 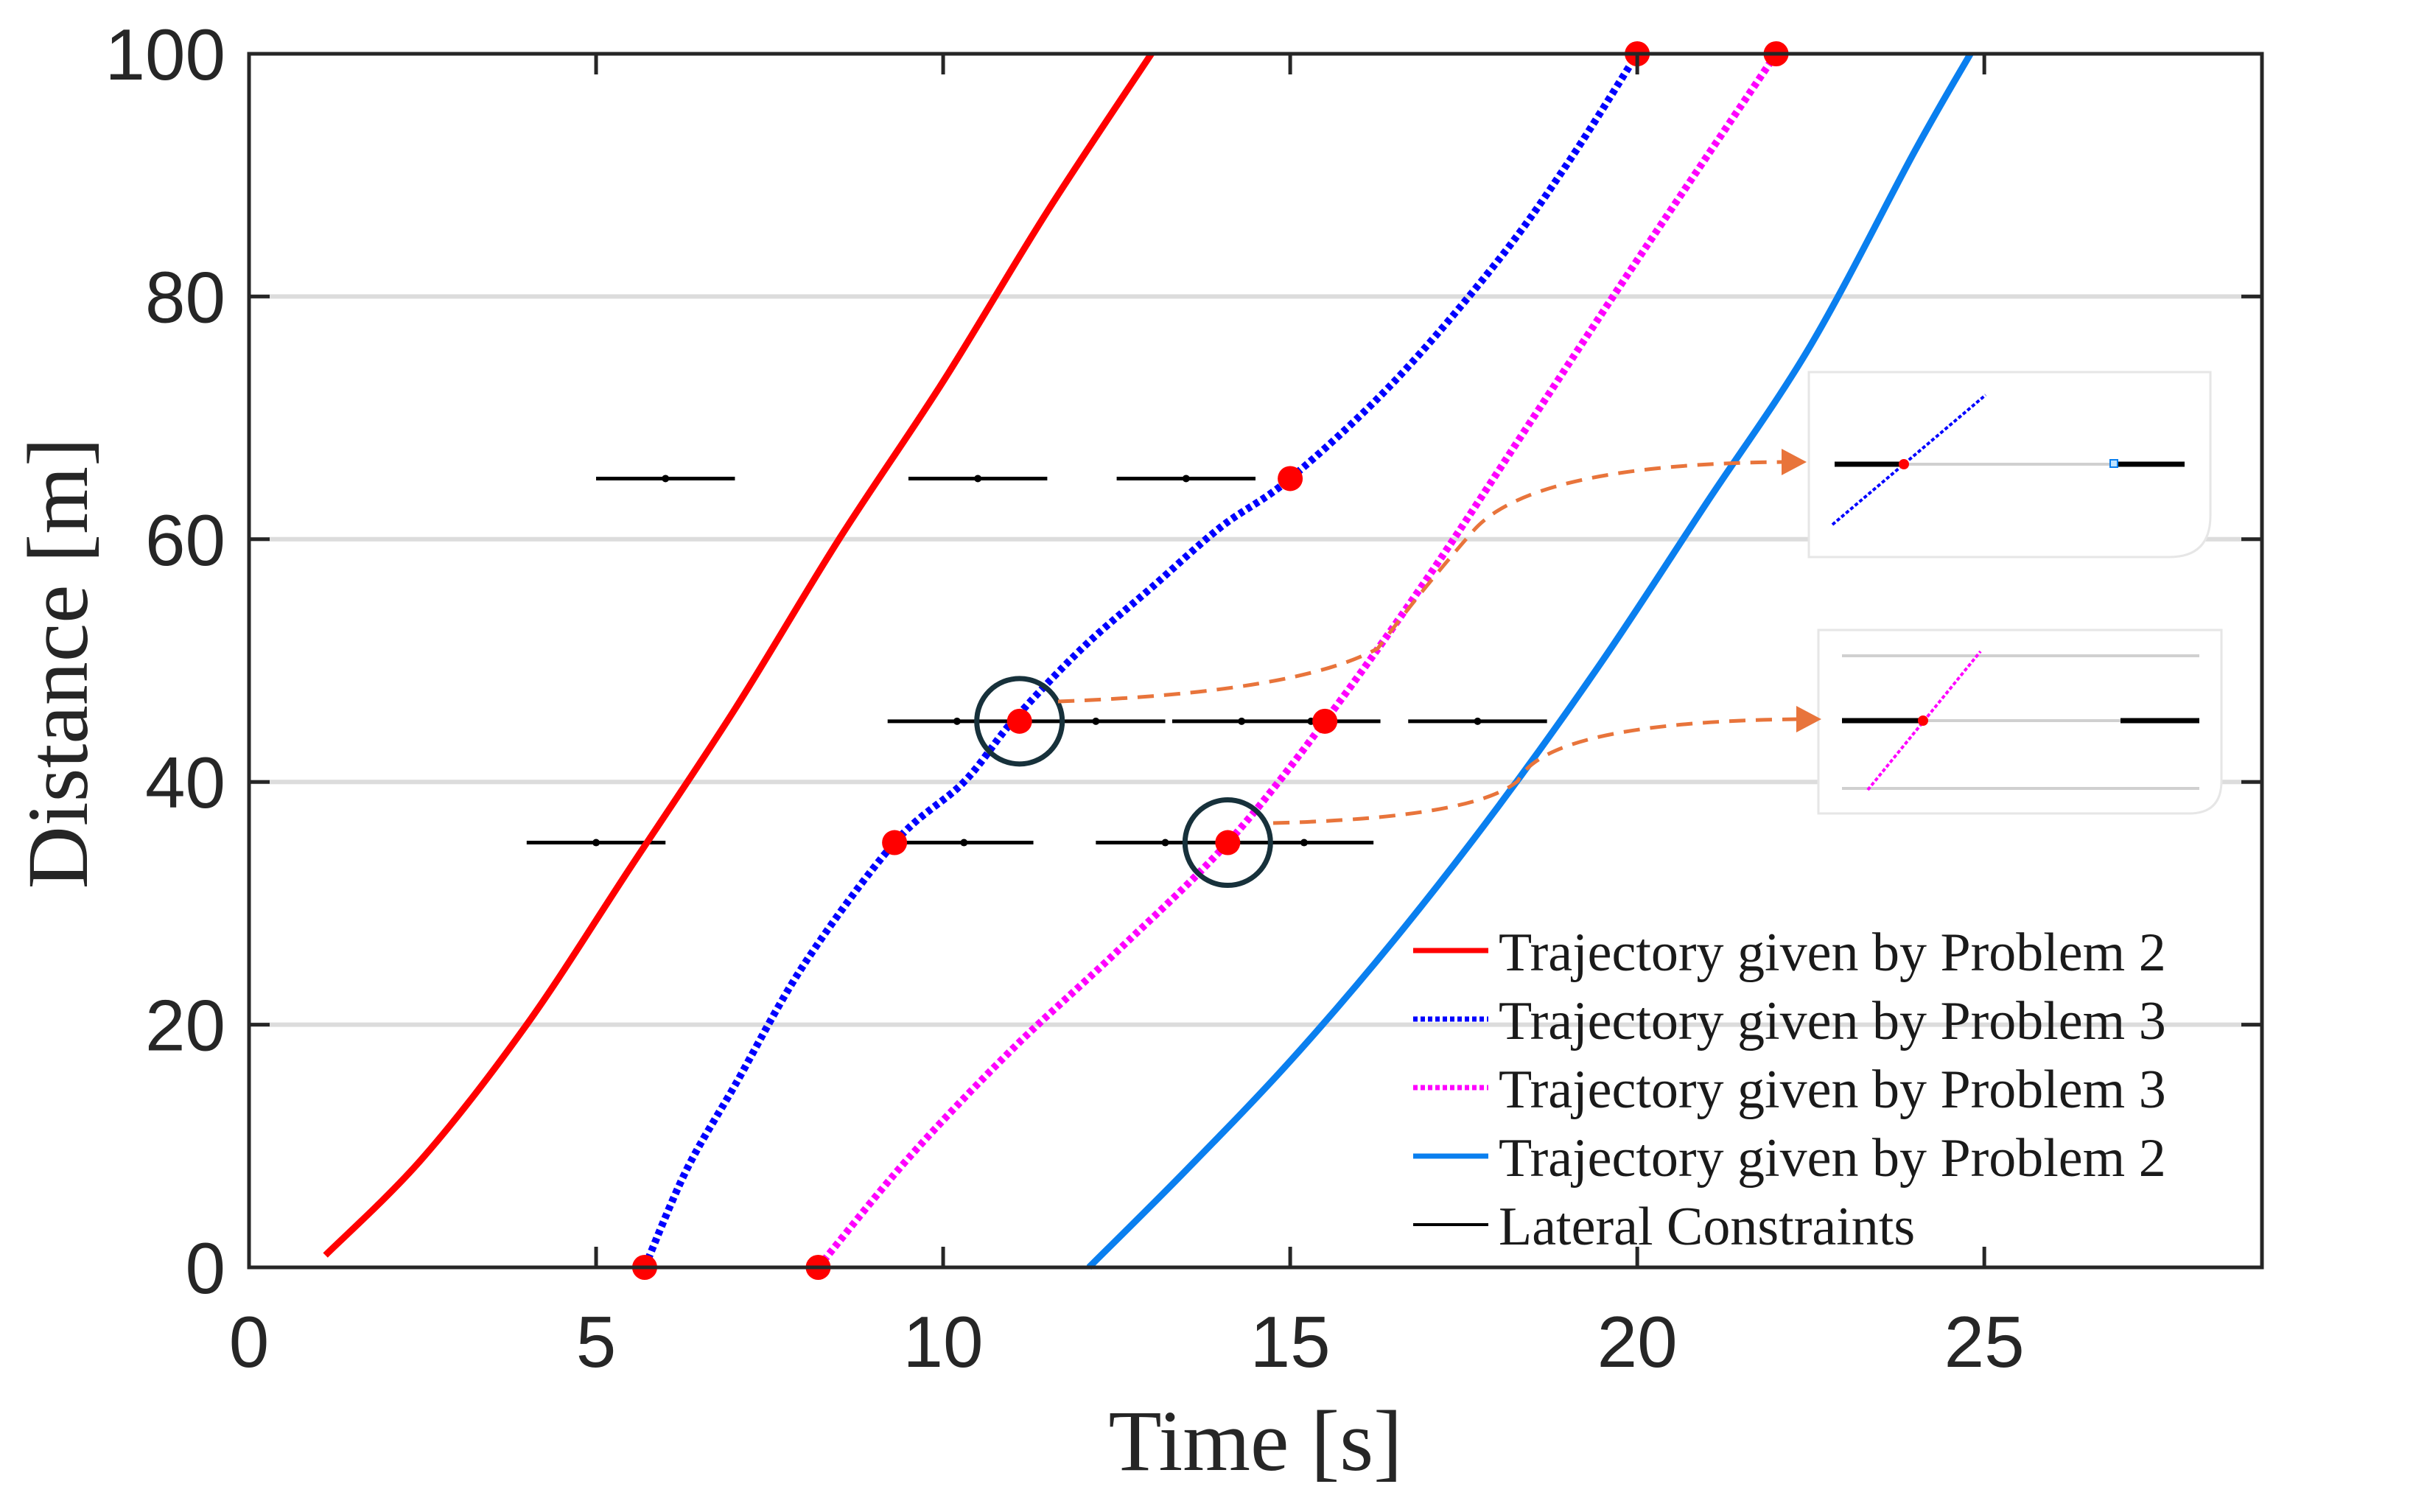 I want to click on legend-label: Lateral Constraints, so click(x=1707, y=1227).